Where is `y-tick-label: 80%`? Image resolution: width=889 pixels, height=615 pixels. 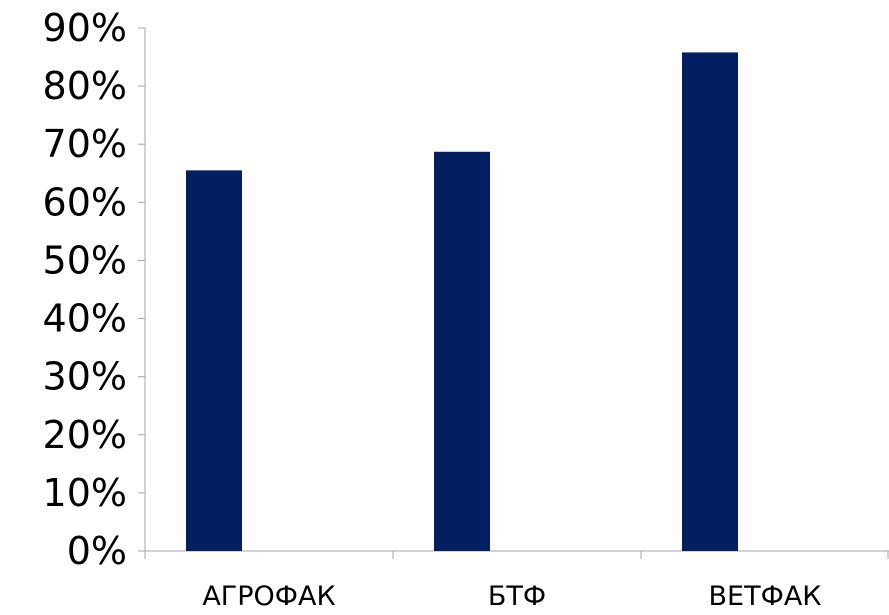
y-tick-label: 80% is located at coordinates (85, 86).